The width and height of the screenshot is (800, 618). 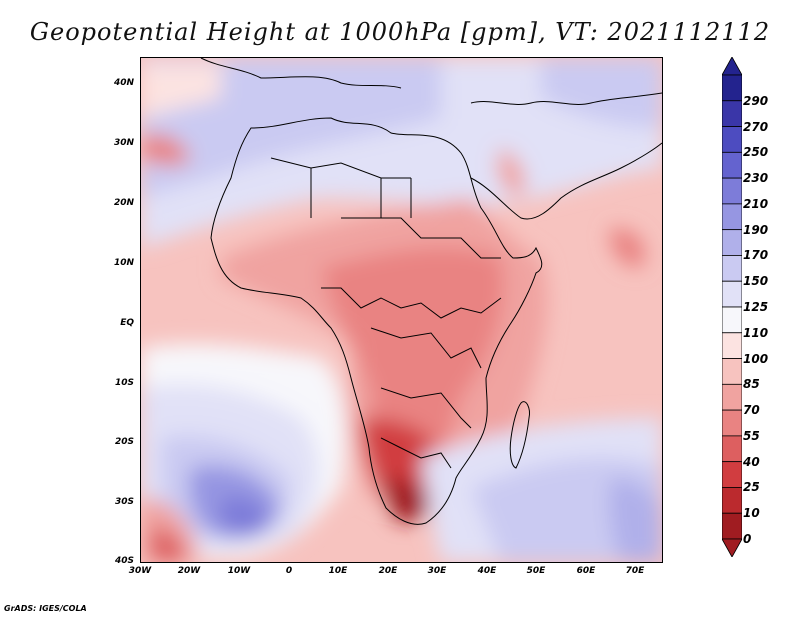 I want to click on colorbar-label: 170, so click(x=756, y=255).